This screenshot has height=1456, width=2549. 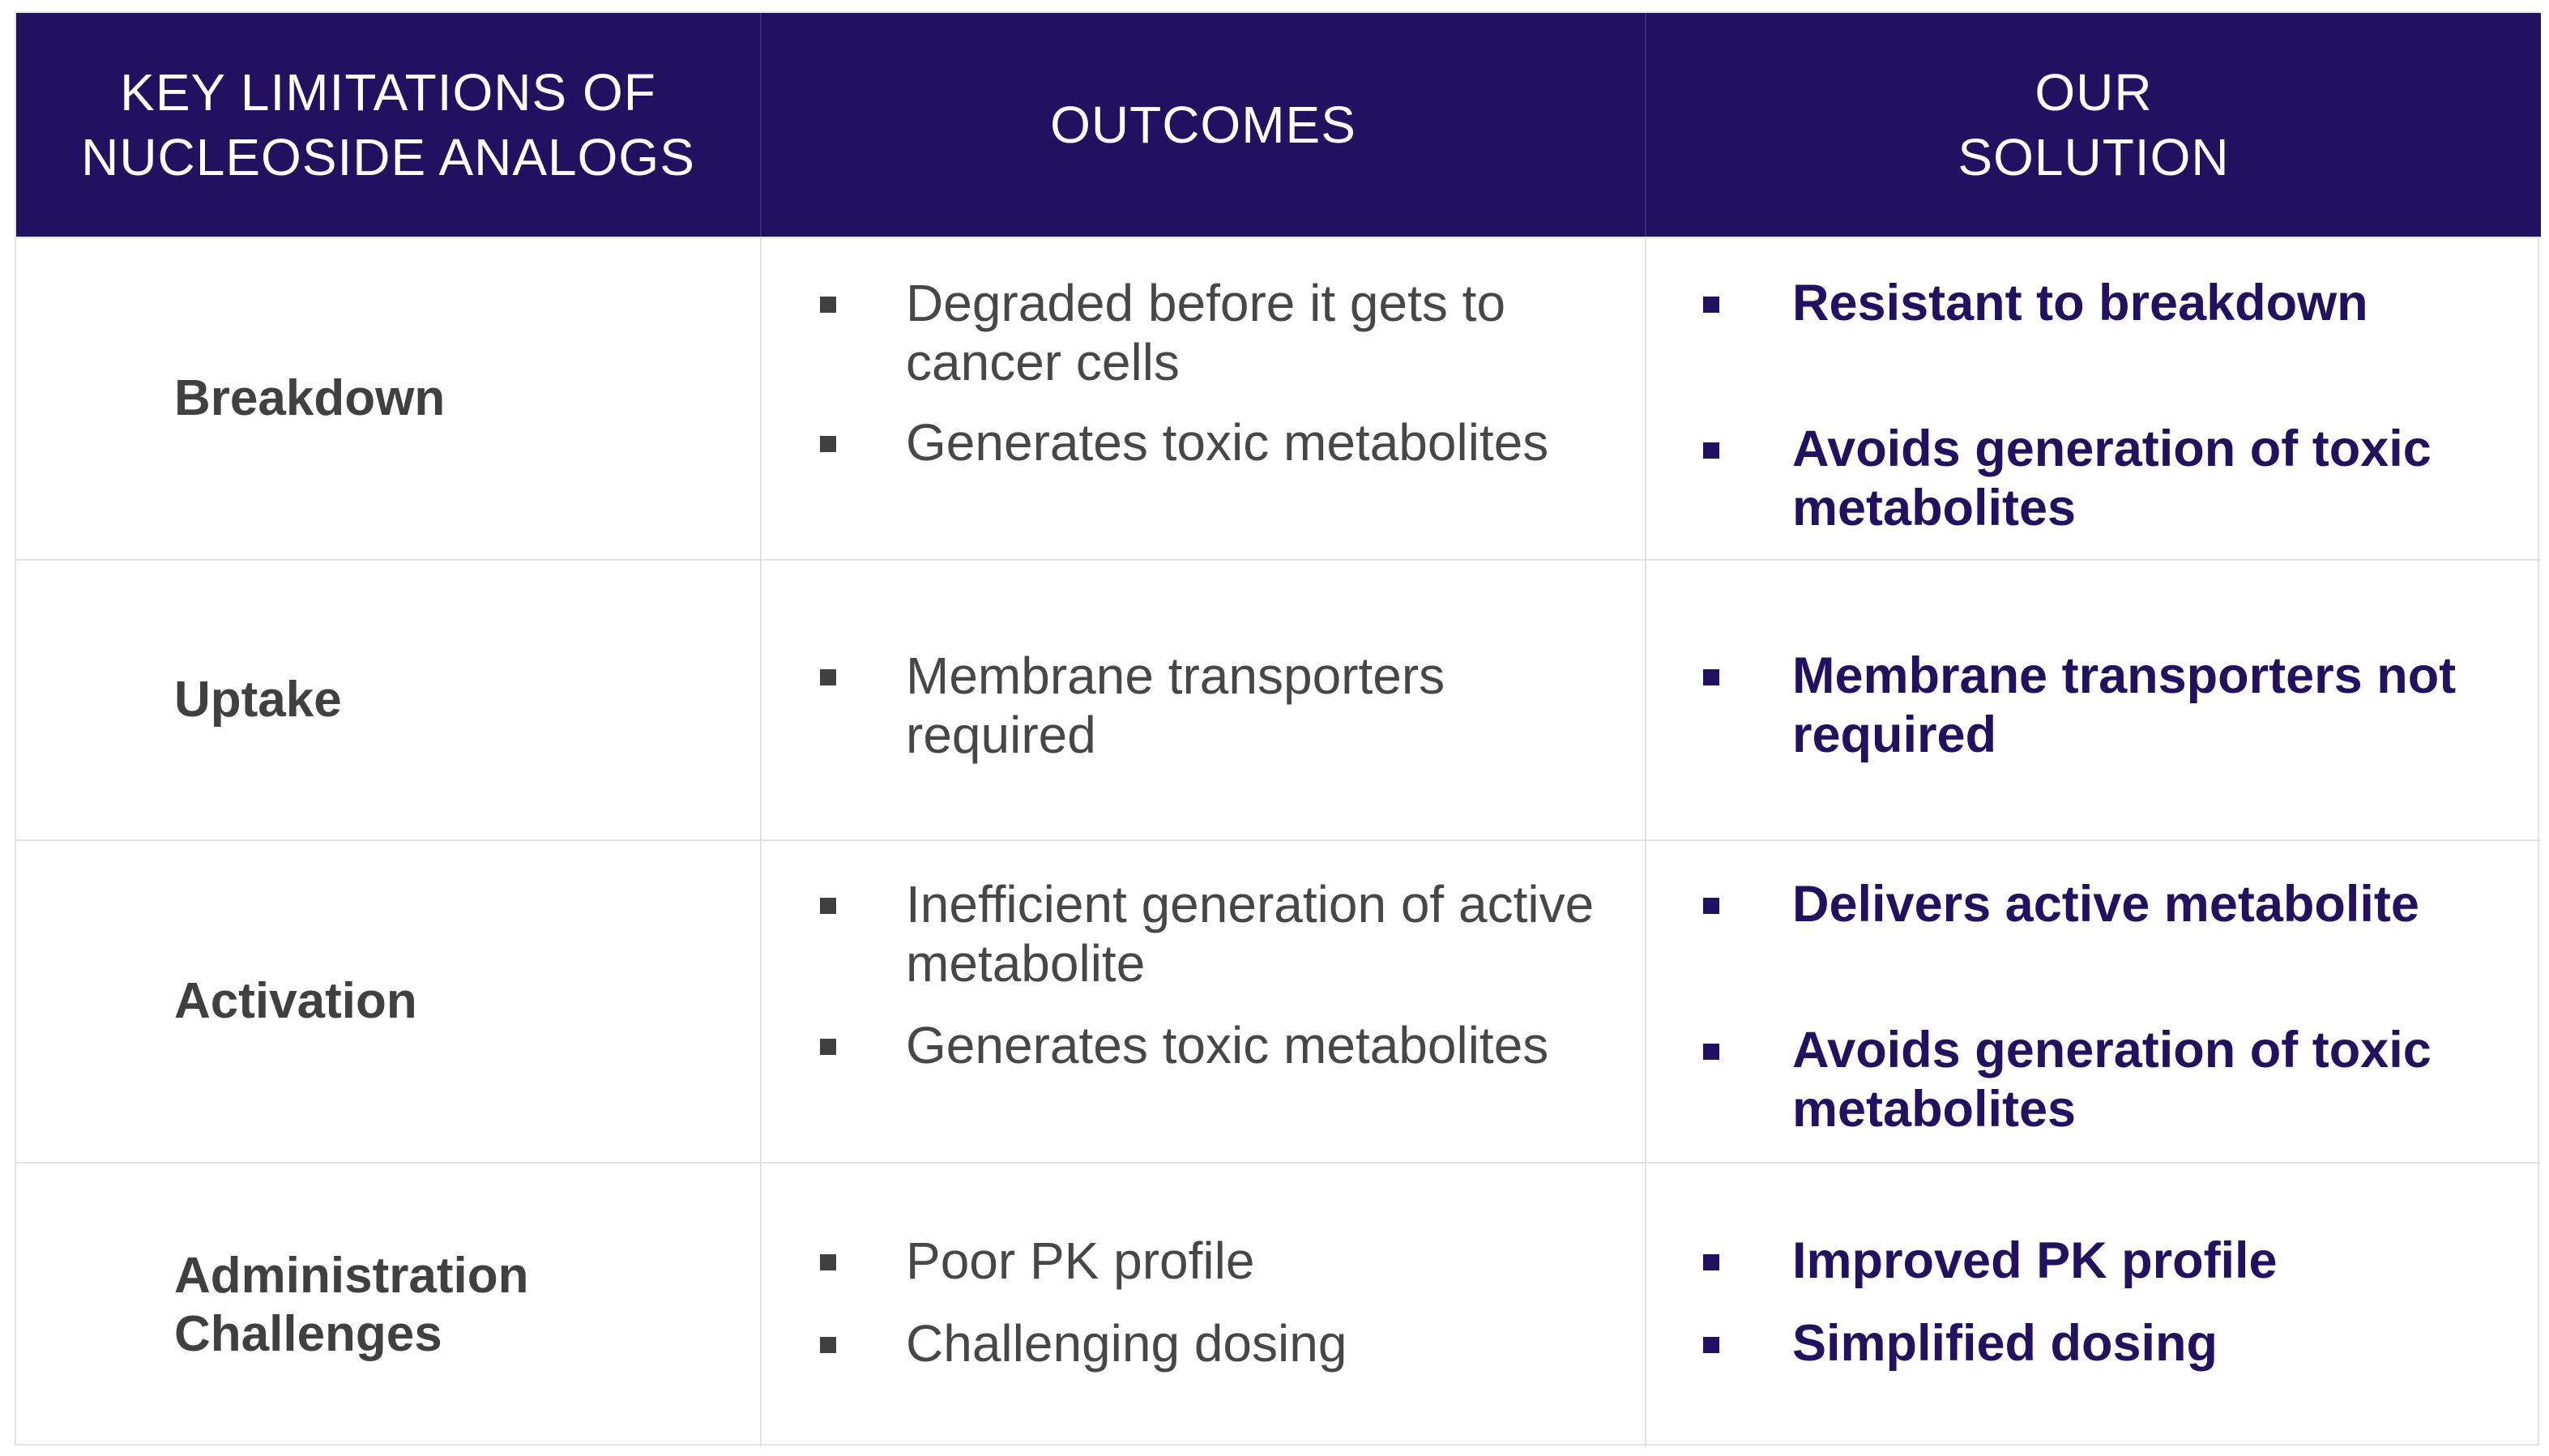 What do you see at coordinates (2005, 1344) in the screenshot?
I see `solution-text: Simplified dosing` at bounding box center [2005, 1344].